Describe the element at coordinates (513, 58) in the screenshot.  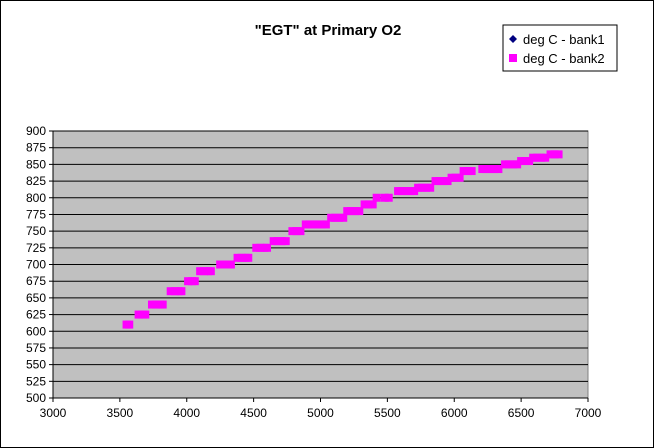
I see `legend-marker-square-icon` at that location.